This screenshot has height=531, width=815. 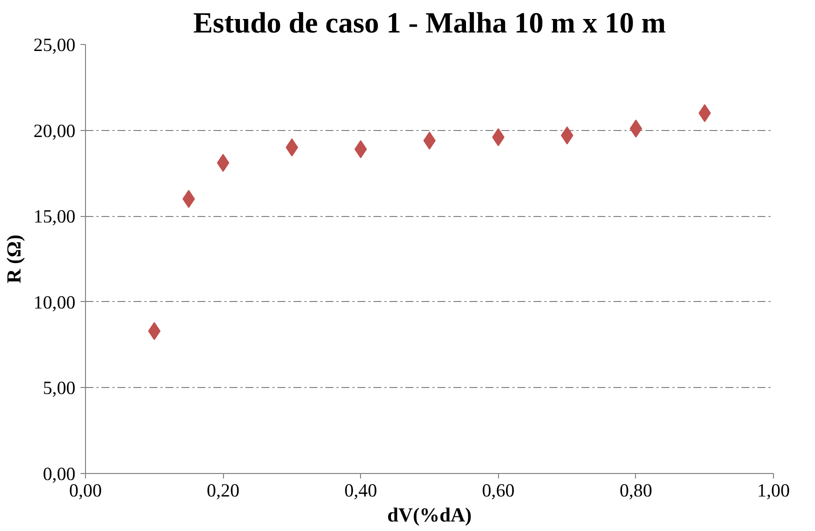 I want to click on x-tick-label: 0,40, so click(x=361, y=491).